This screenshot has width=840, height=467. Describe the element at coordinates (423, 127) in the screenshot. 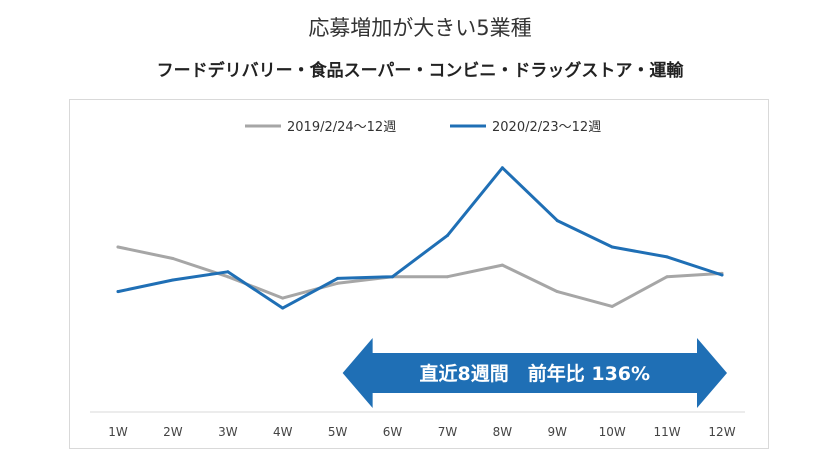

I see `legend: 2019/2/24〜12週 2020/2/23〜12週` at that location.